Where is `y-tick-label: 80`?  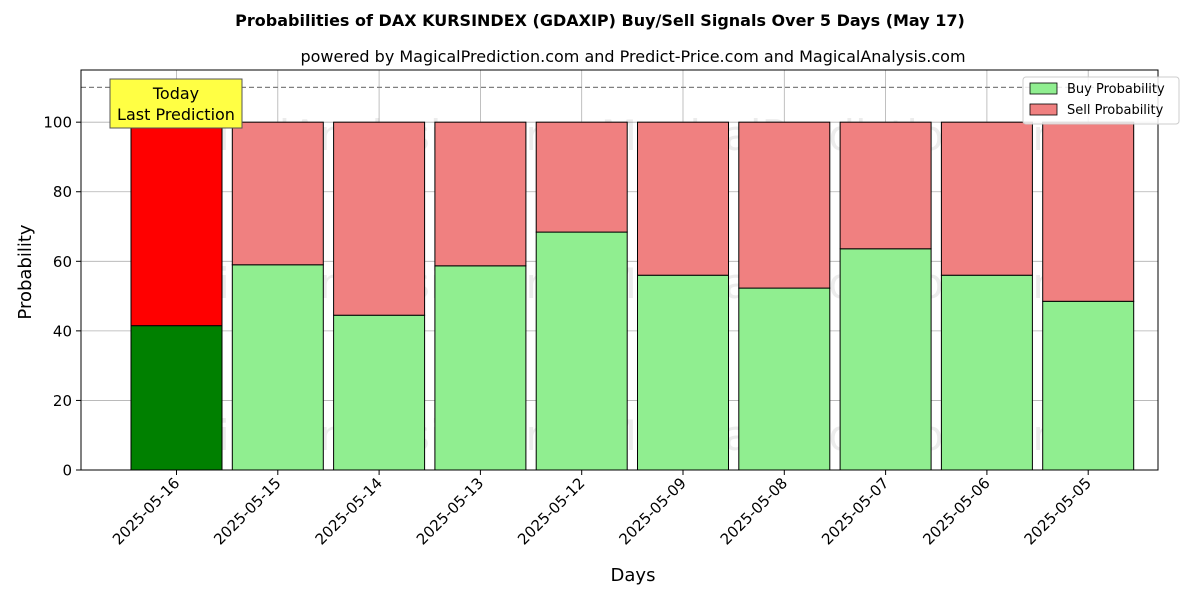 y-tick-label: 80 is located at coordinates (62, 192).